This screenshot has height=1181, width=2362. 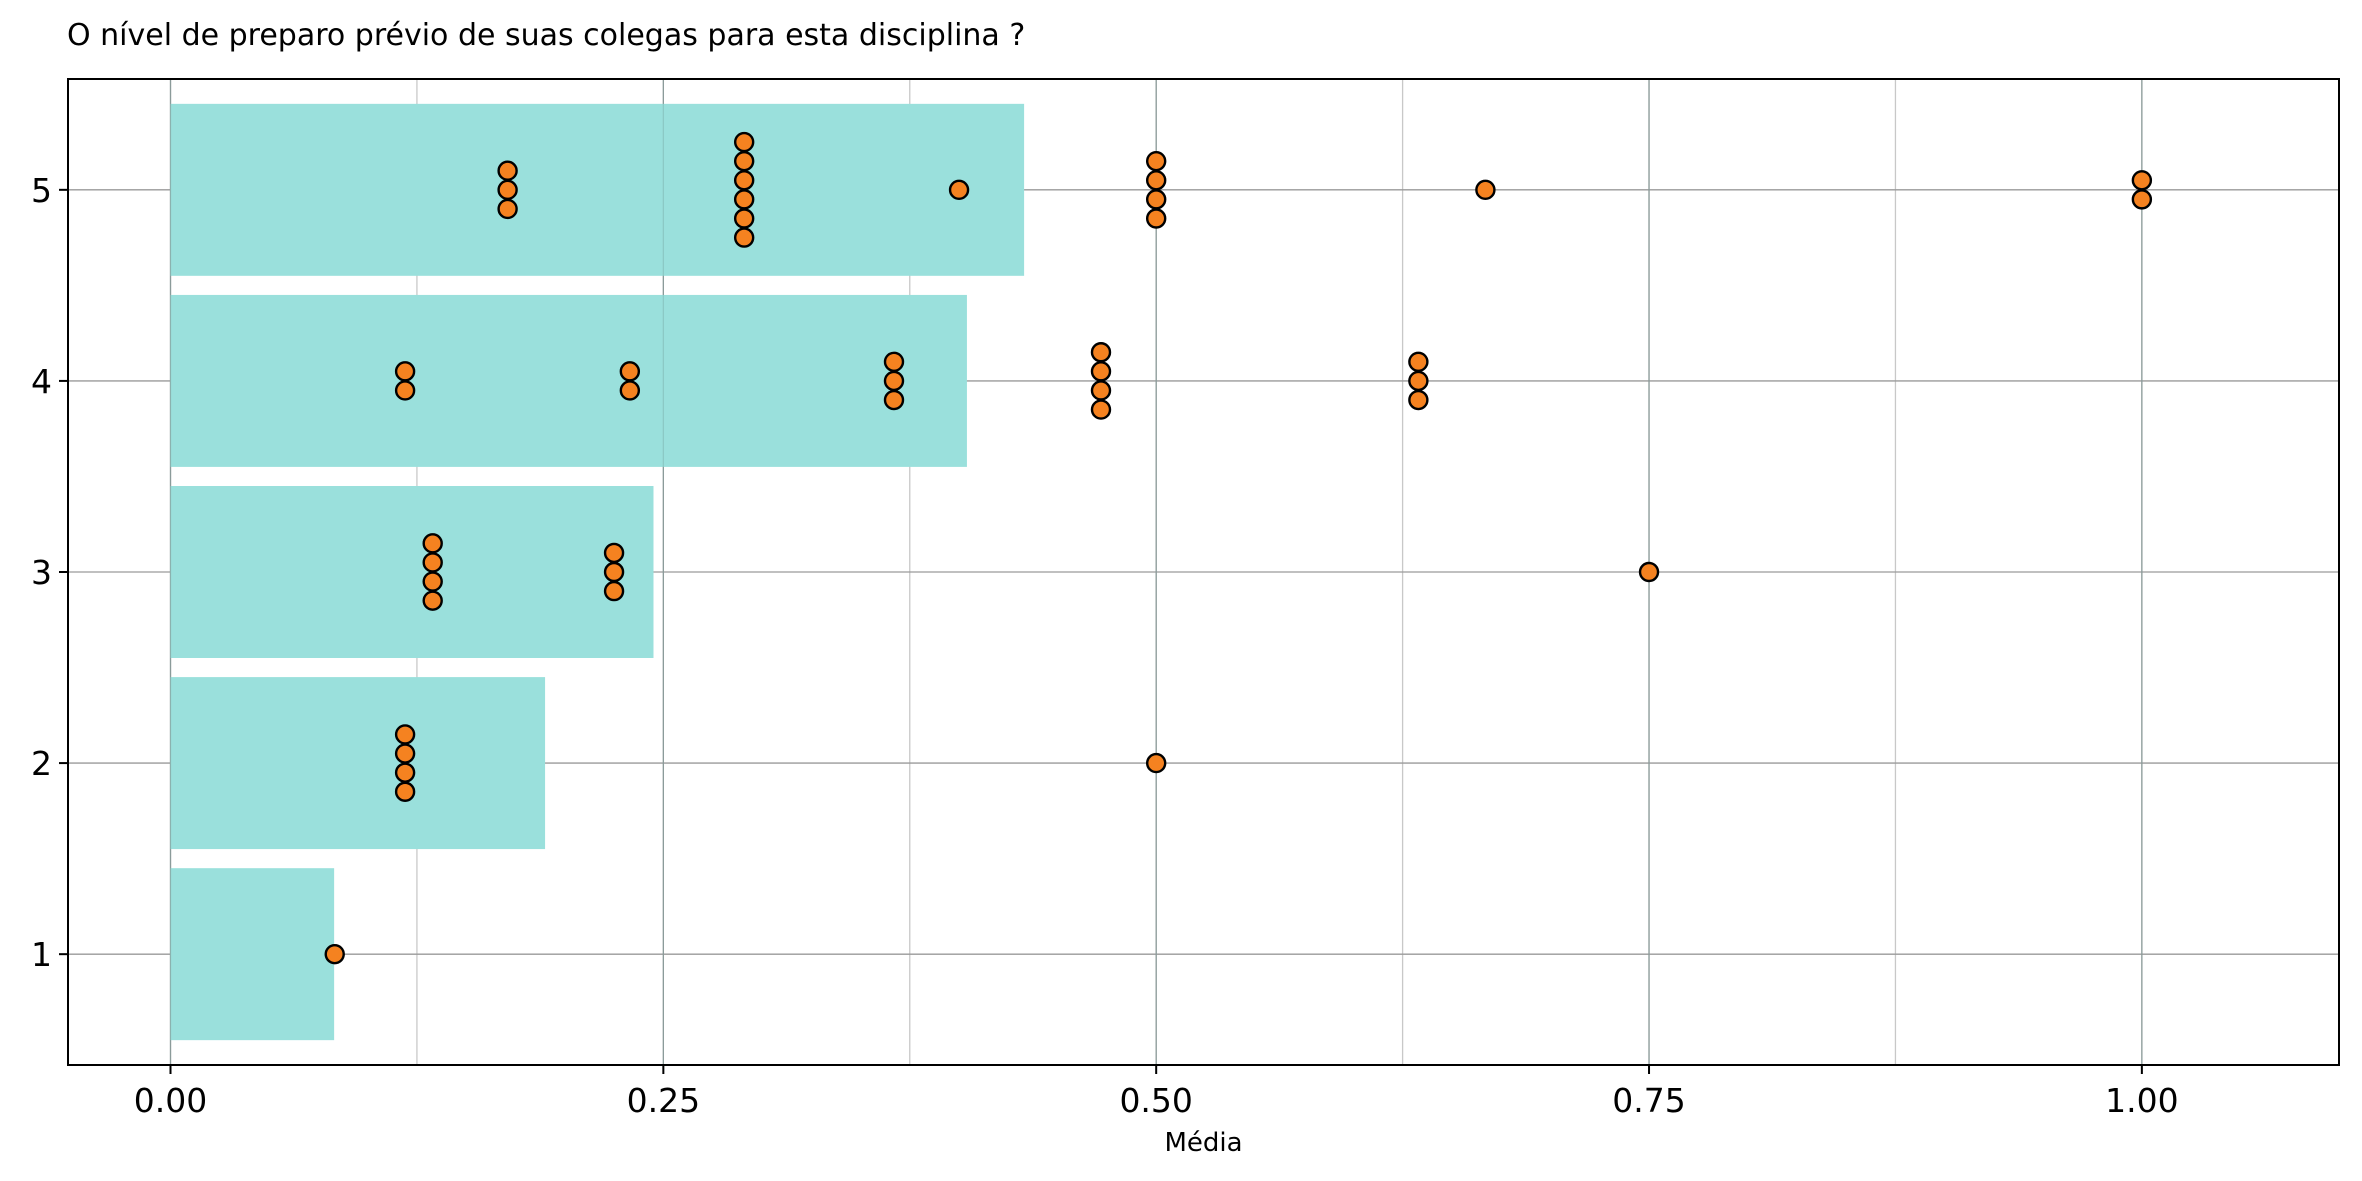 What do you see at coordinates (170, 1100) in the screenshot?
I see `x-tick-label: 0.00` at bounding box center [170, 1100].